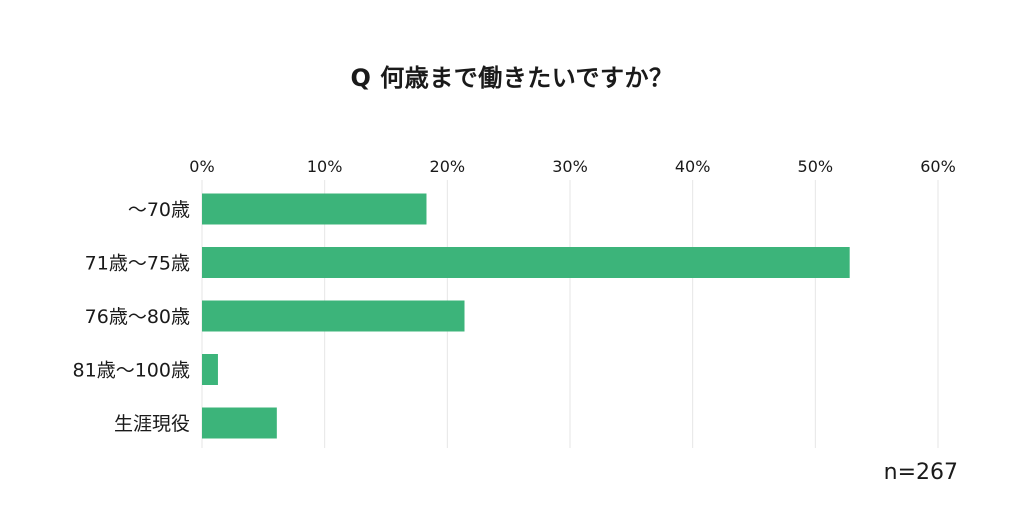 The height and width of the screenshot is (516, 1024). I want to click on x-axis-ticks: 0% 10% 20% 30% 40% 50% 60%, so click(572, 166).